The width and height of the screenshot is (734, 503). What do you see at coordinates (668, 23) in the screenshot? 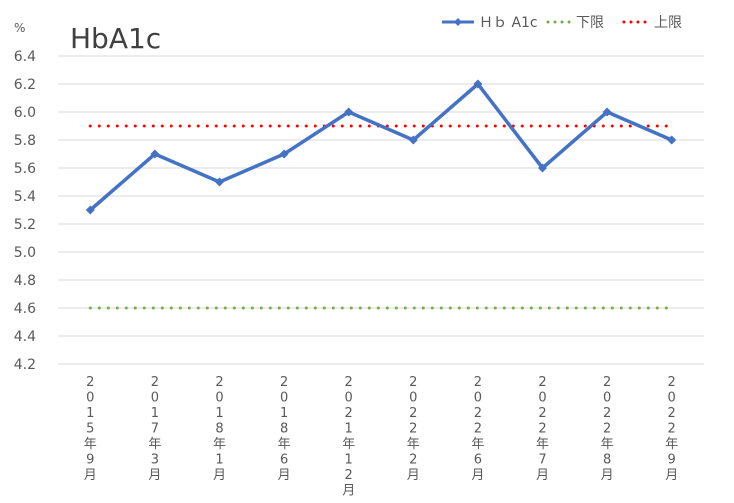
I see `legend-label-2: 上限` at bounding box center [668, 23].